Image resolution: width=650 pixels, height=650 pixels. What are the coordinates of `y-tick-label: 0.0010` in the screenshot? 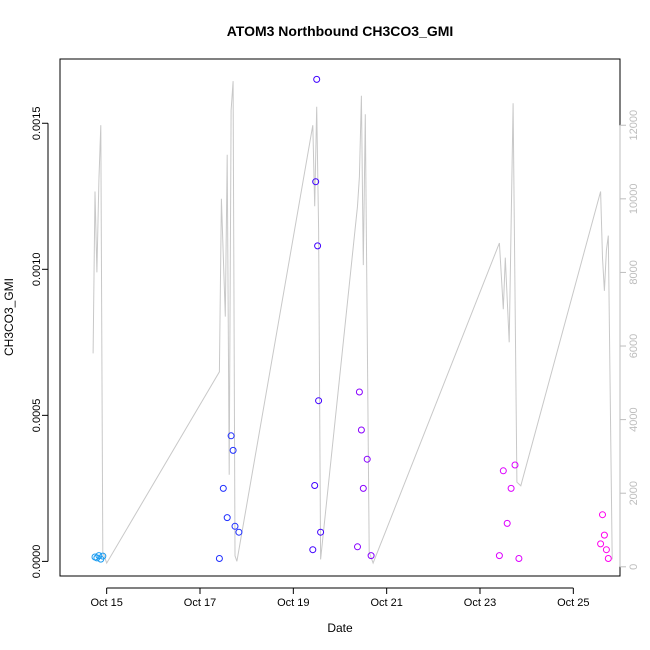 It's located at (37, 269).